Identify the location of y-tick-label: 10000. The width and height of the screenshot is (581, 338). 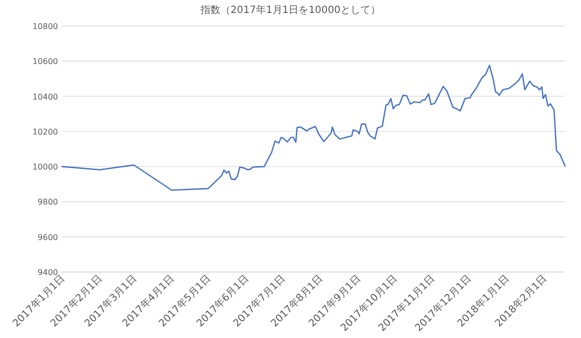
(45, 167).